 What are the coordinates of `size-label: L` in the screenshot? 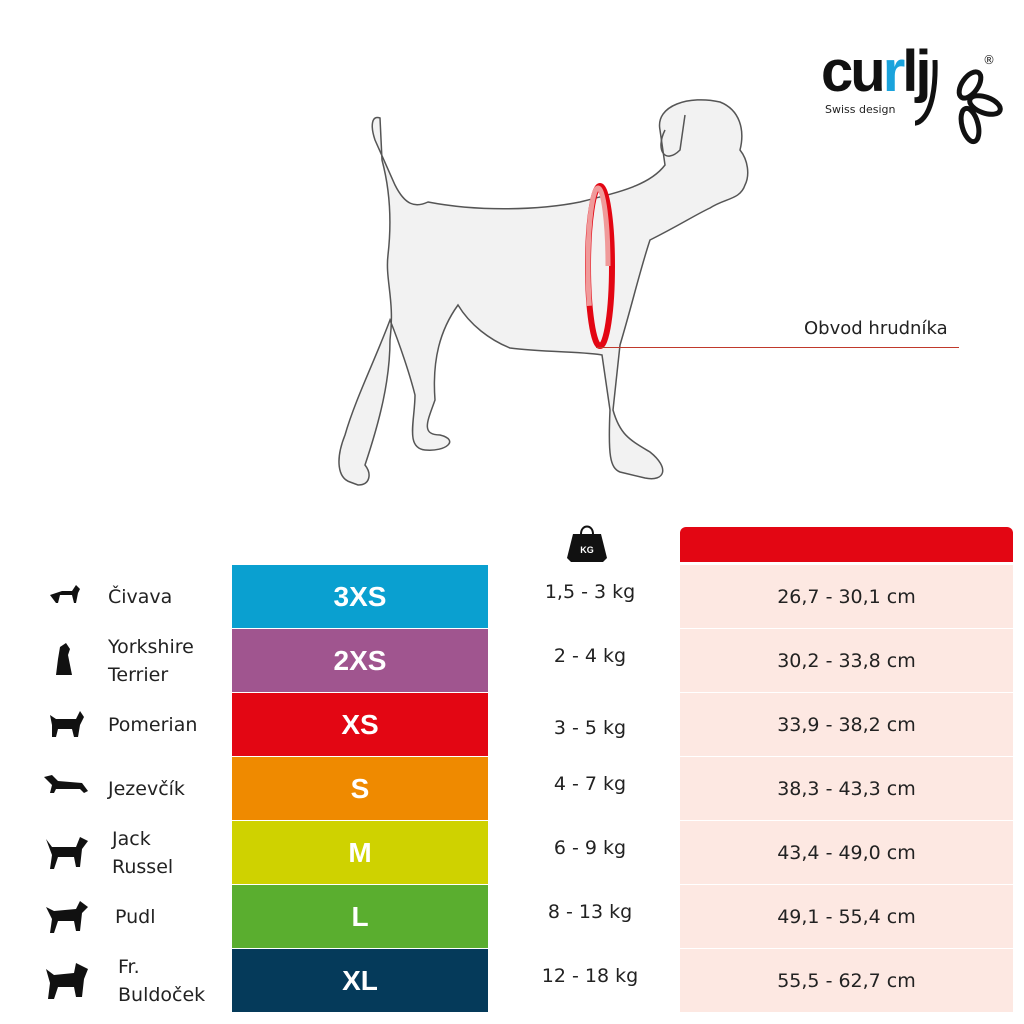 It's located at (360, 916).